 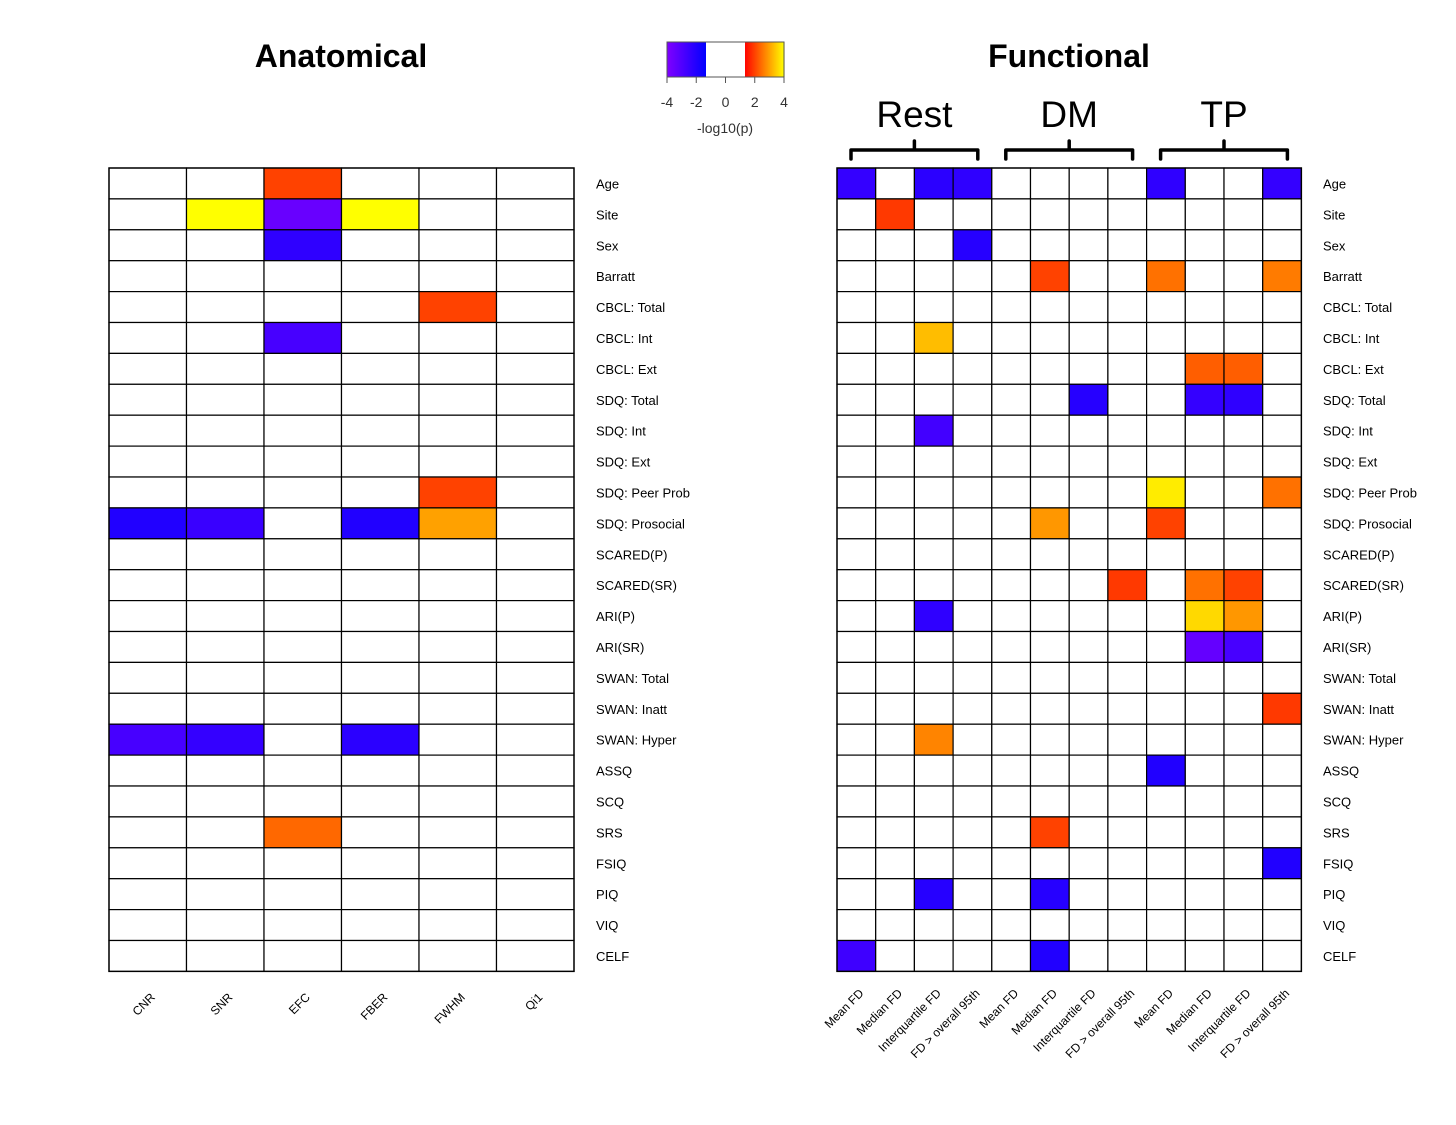 I want to click on row-label-ari-sr: ARI(SR), so click(x=620, y=647).